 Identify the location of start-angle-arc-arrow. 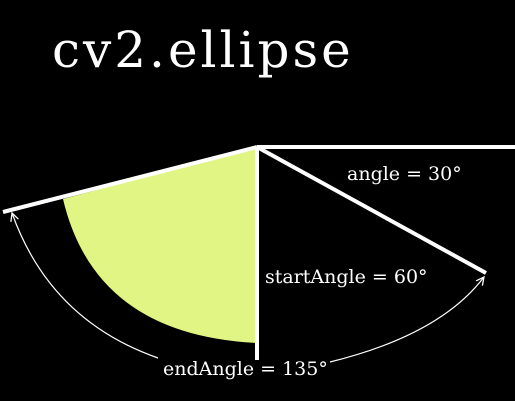
(406, 320).